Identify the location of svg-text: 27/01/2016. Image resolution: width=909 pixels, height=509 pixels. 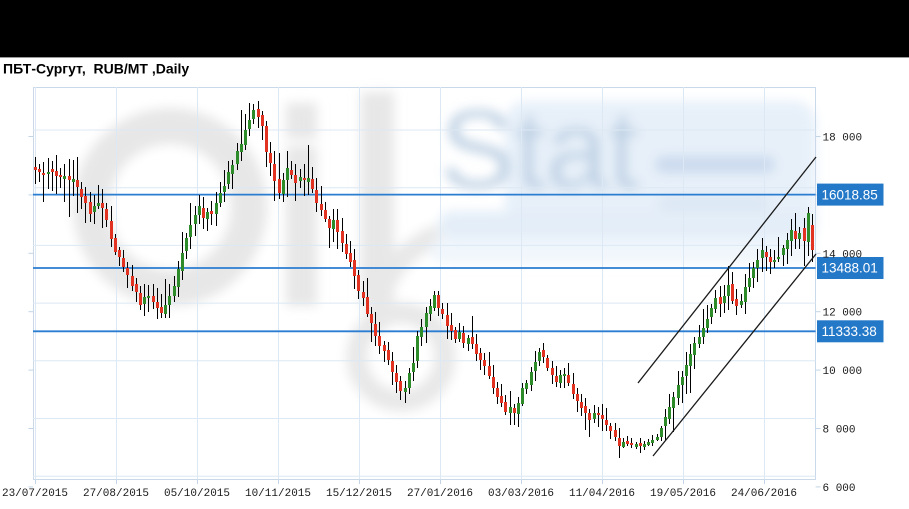
(440, 494).